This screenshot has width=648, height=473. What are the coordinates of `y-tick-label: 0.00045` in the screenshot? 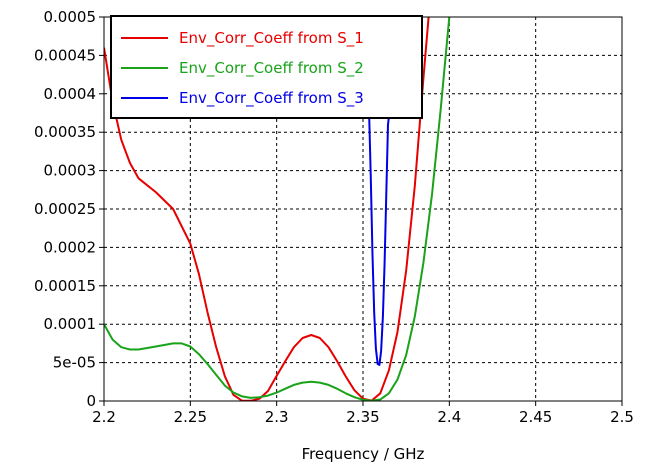 It's located at (65, 55).